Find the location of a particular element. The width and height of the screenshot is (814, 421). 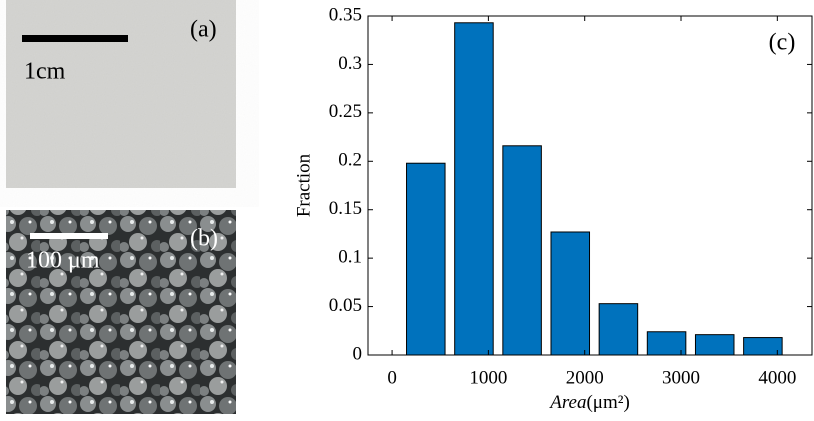

x-tick-label: 3000 is located at coordinates (681, 377).